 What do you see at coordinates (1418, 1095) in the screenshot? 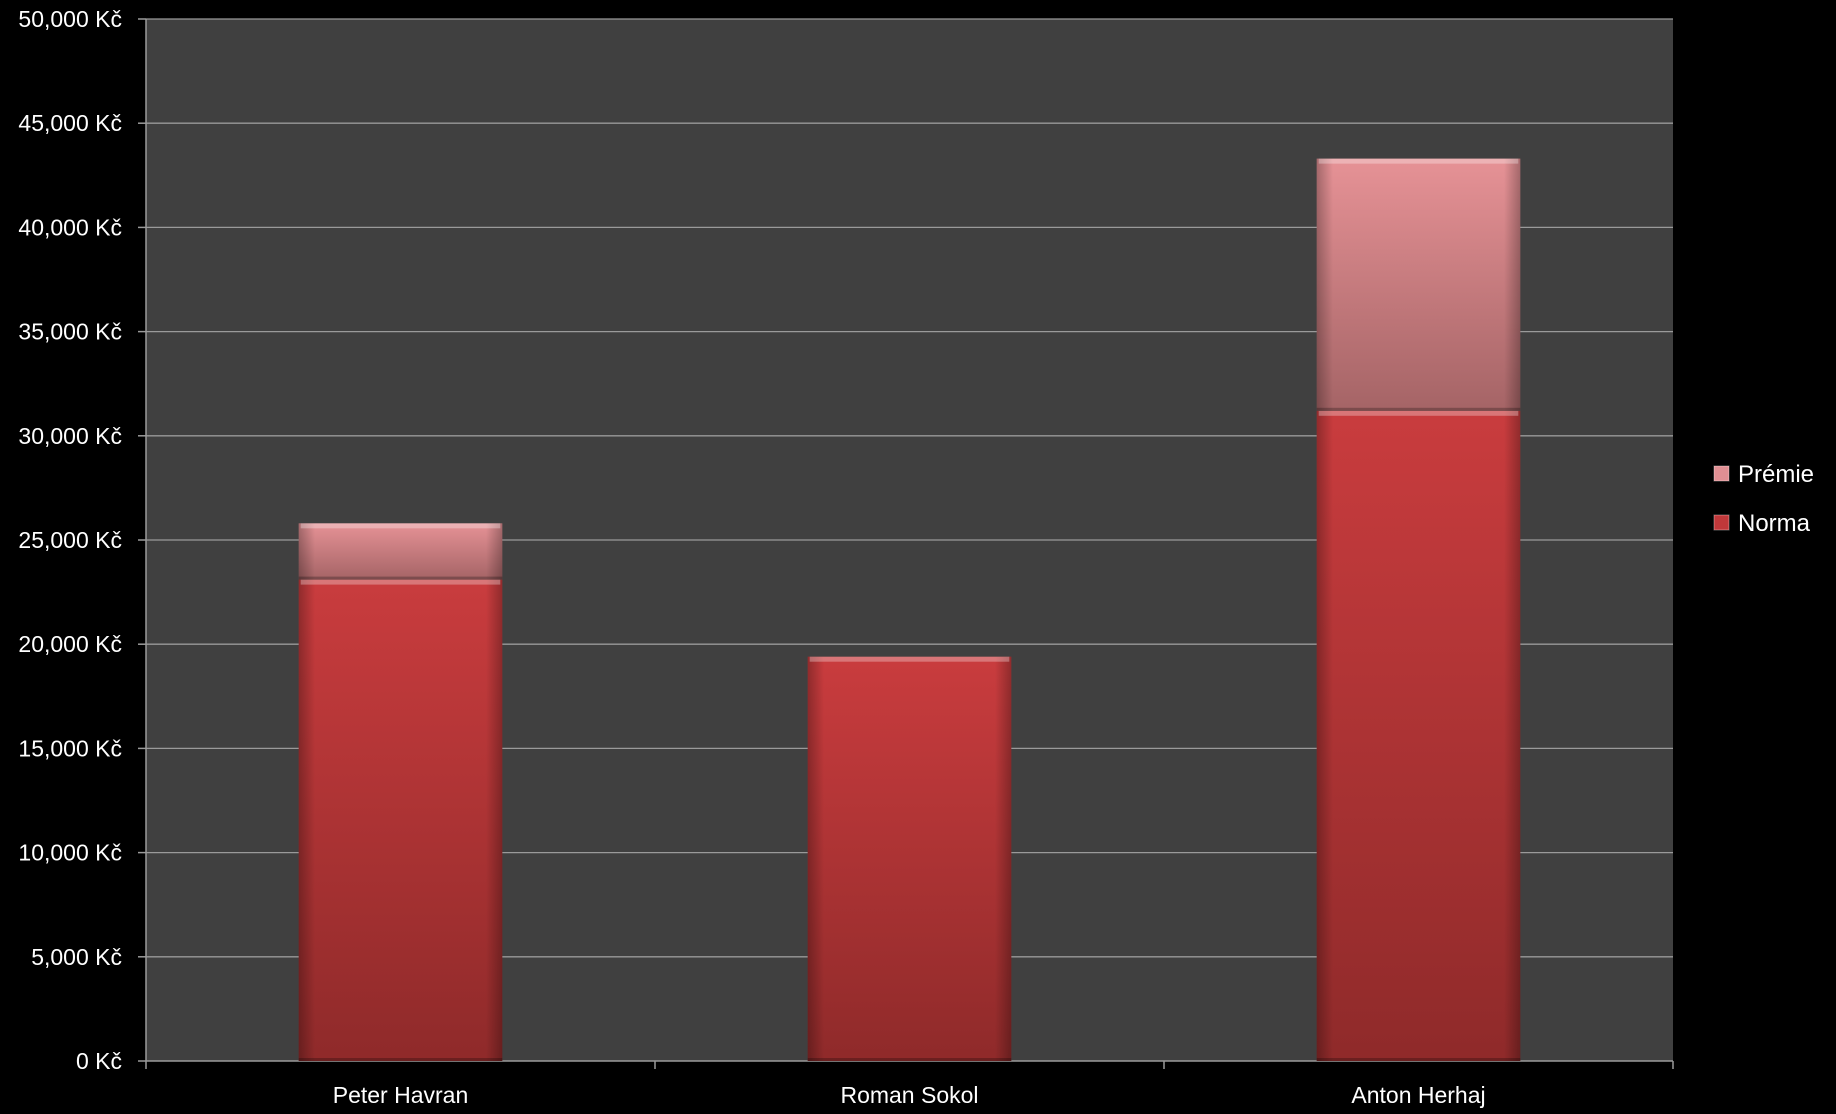
I see `x-category-label: Anton Herhaj` at bounding box center [1418, 1095].